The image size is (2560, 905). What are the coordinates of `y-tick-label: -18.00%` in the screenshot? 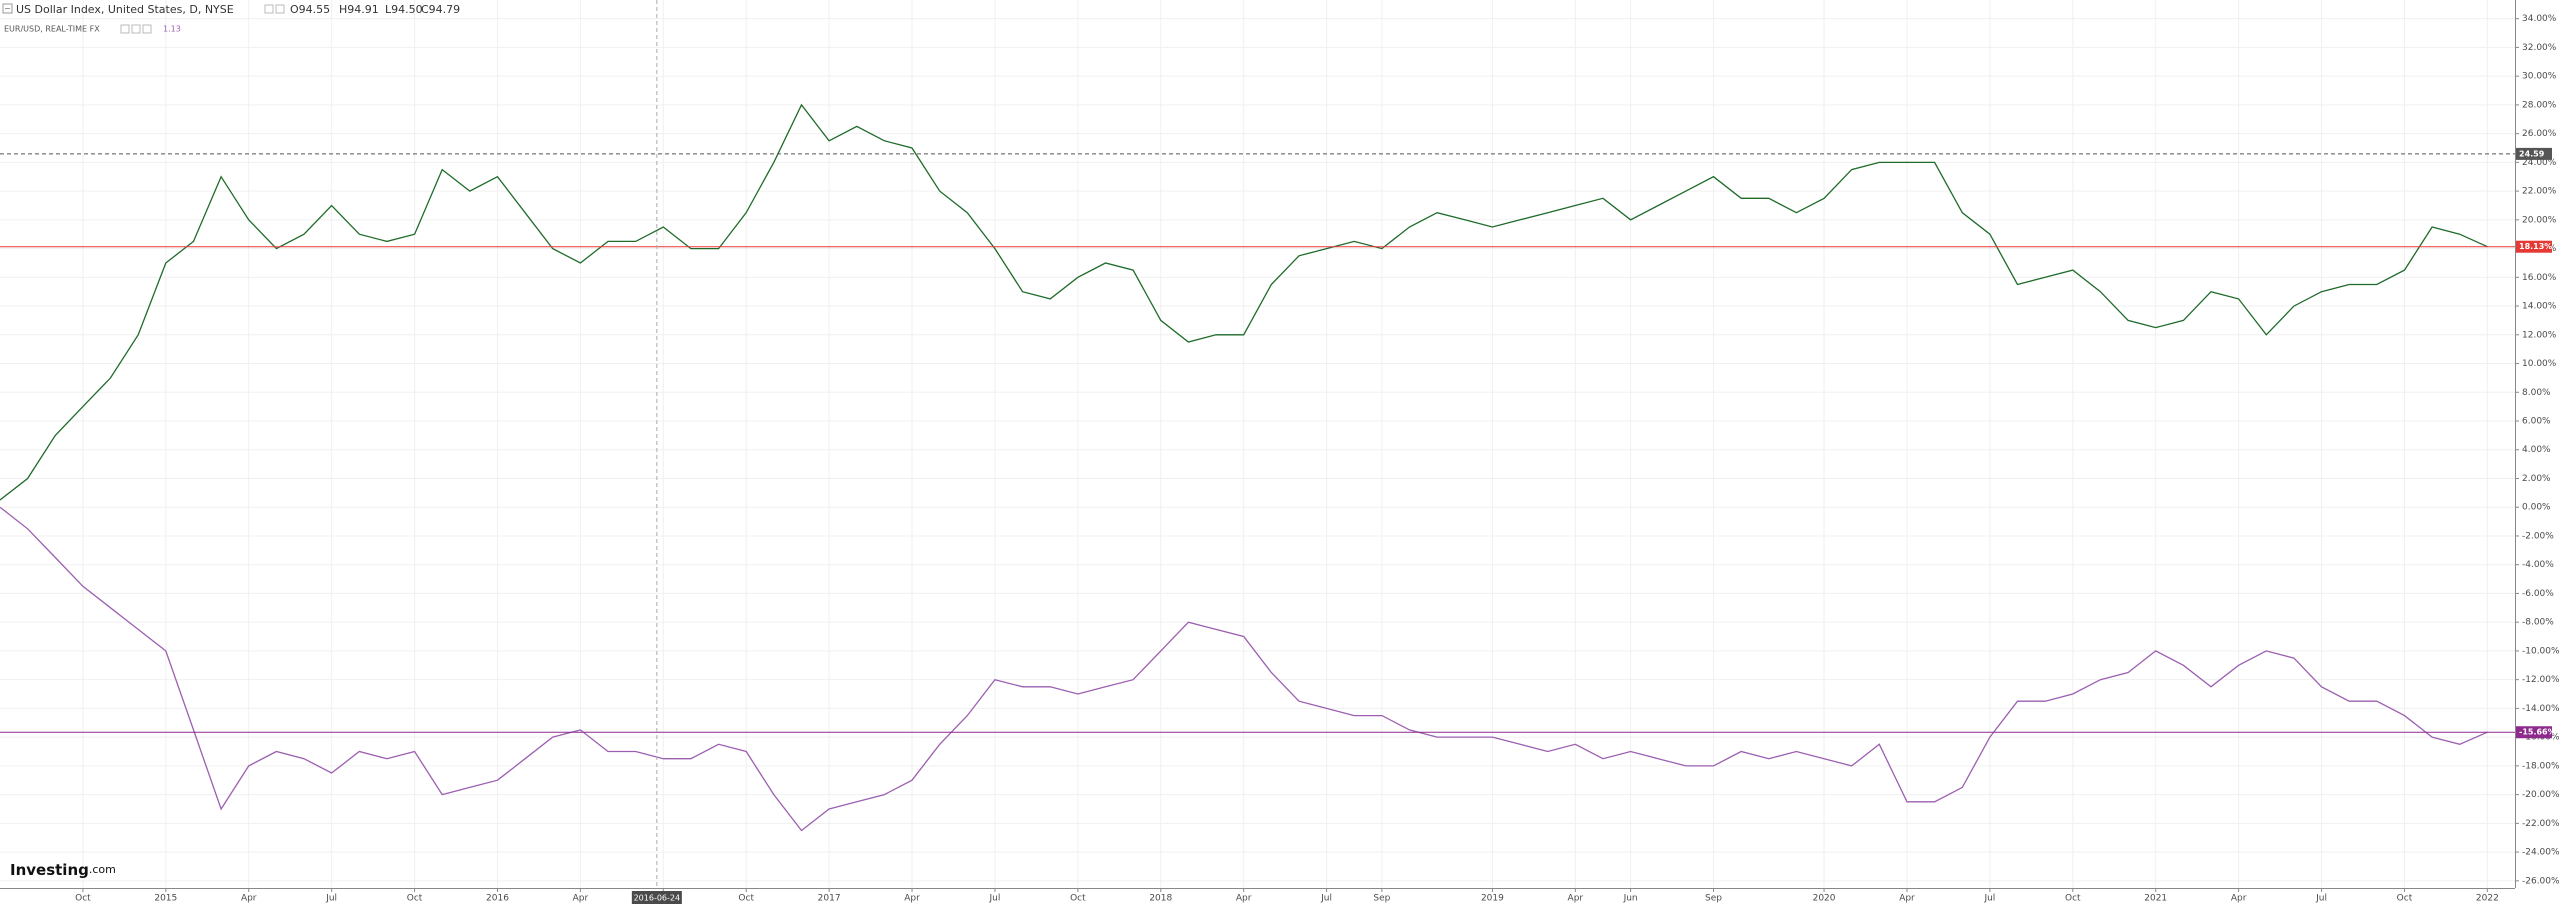 It's located at (2541, 766).